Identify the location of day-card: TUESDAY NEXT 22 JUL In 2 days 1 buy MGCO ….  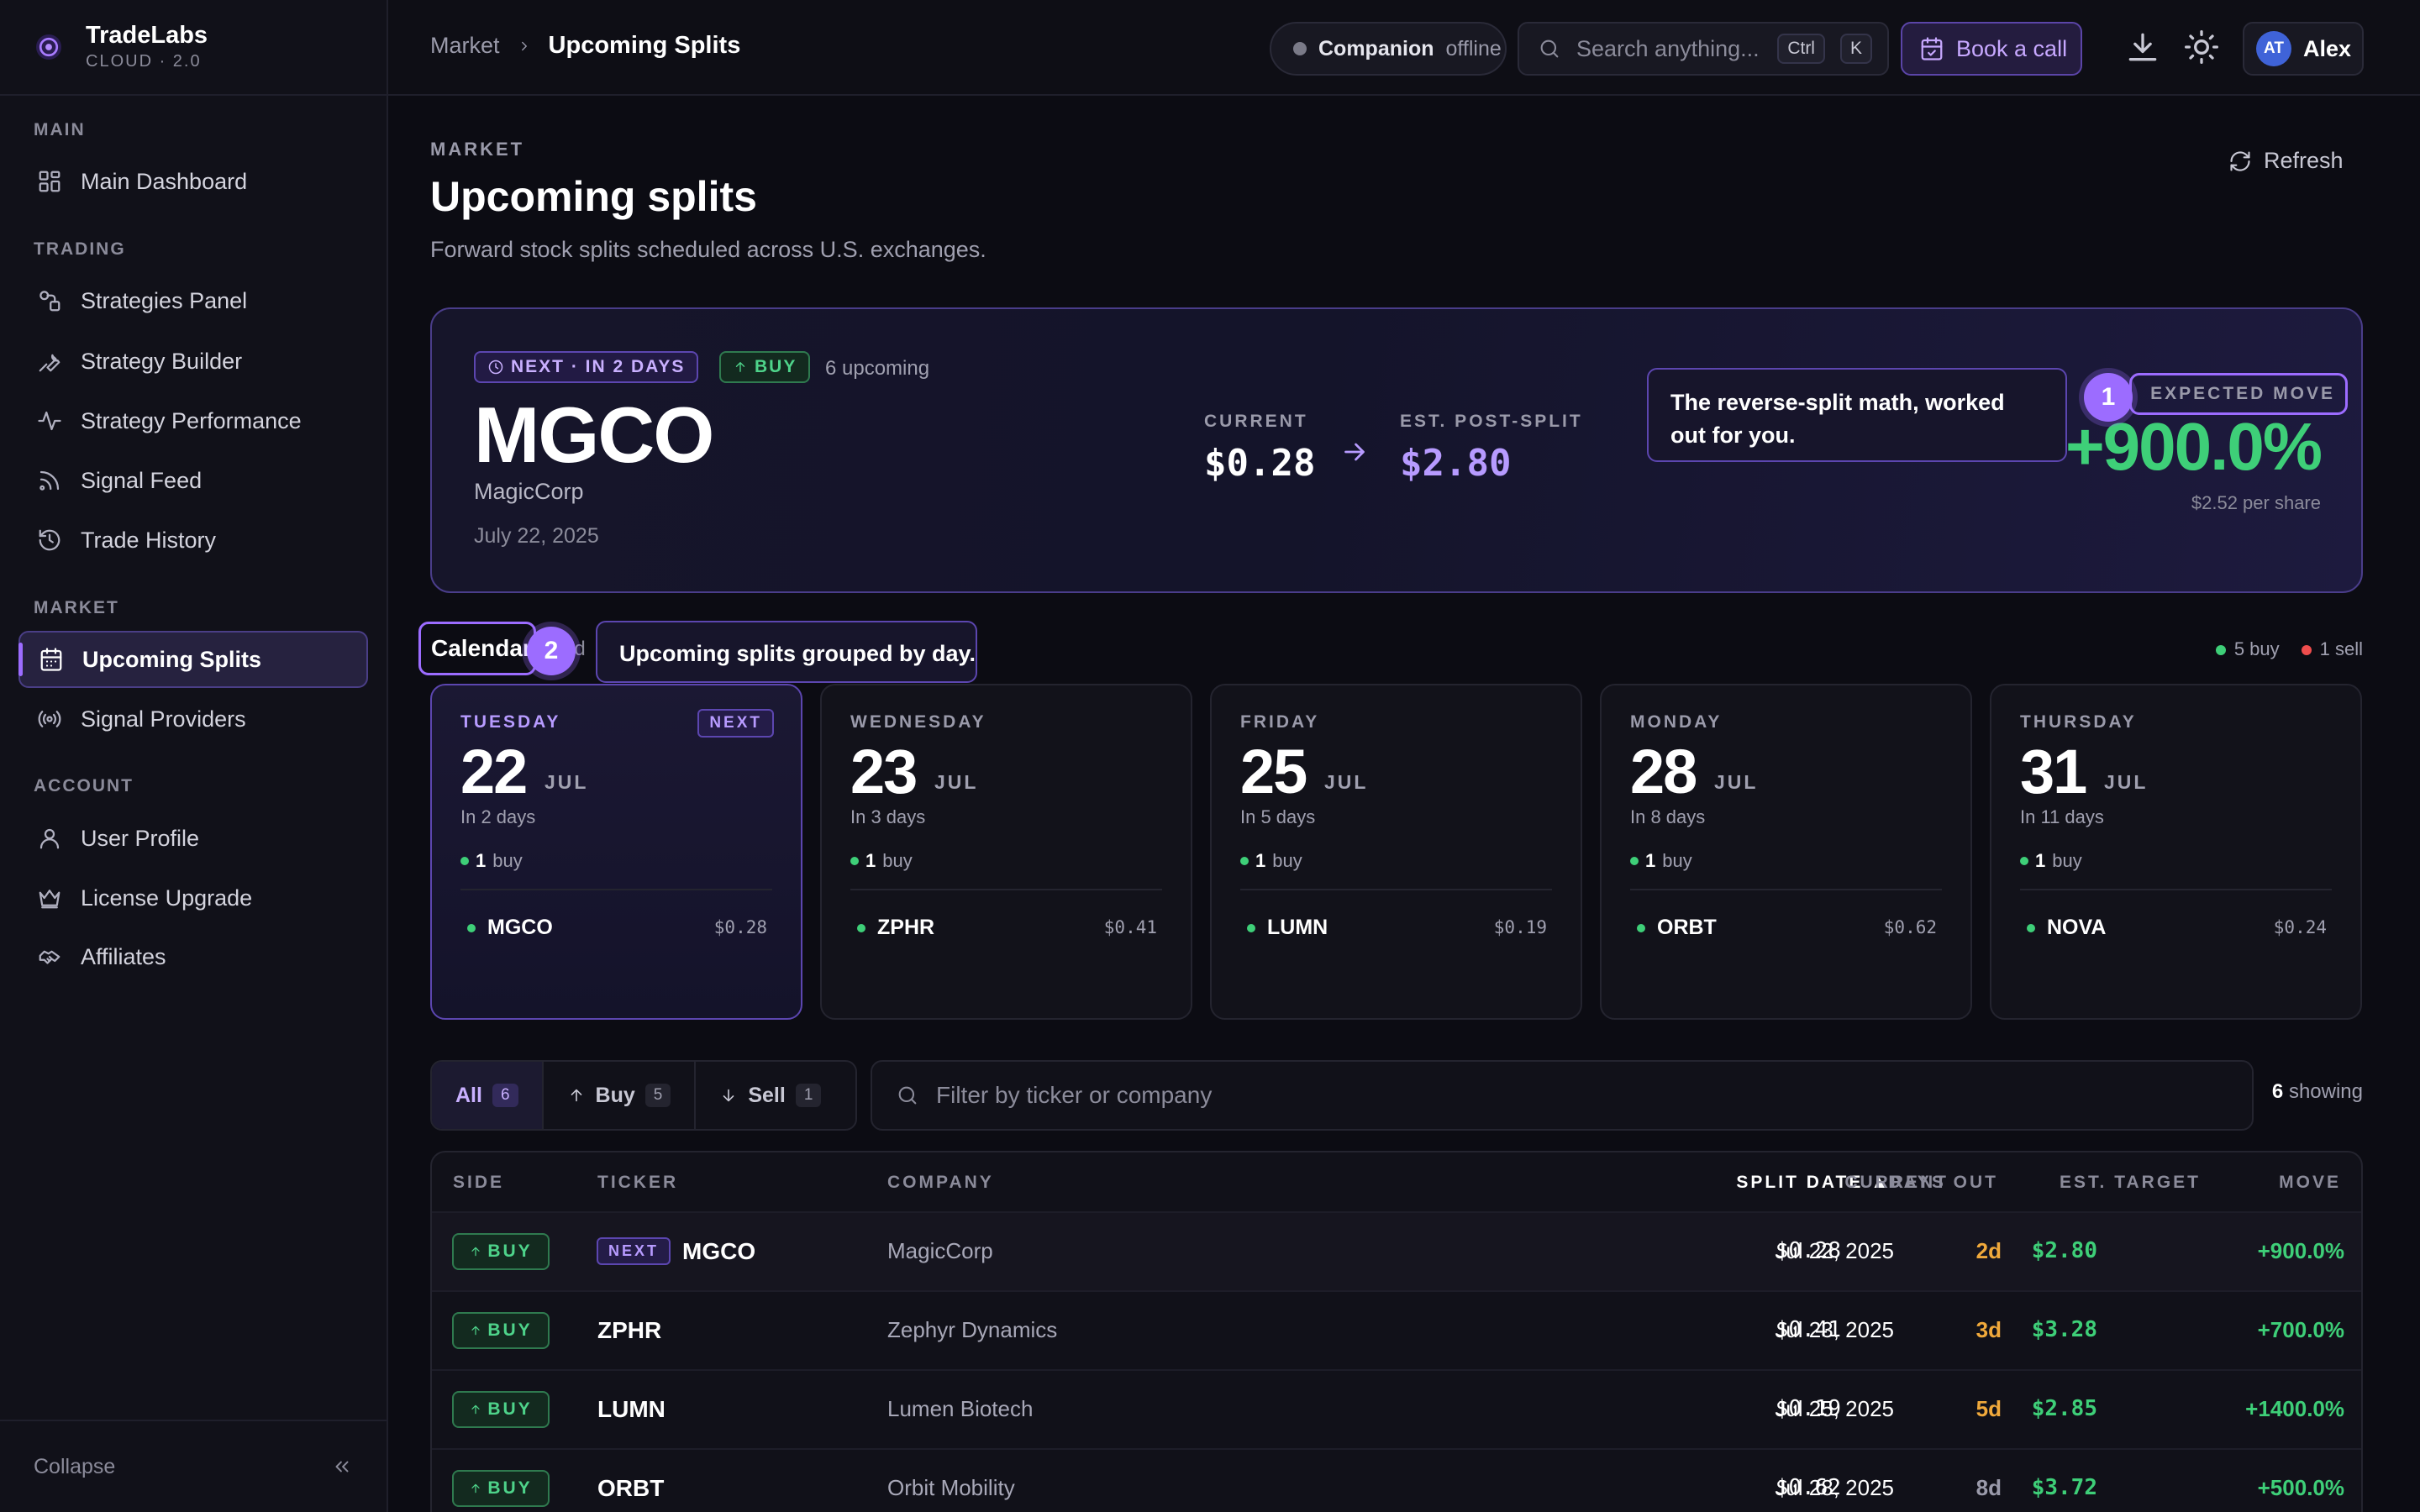
(616, 852).